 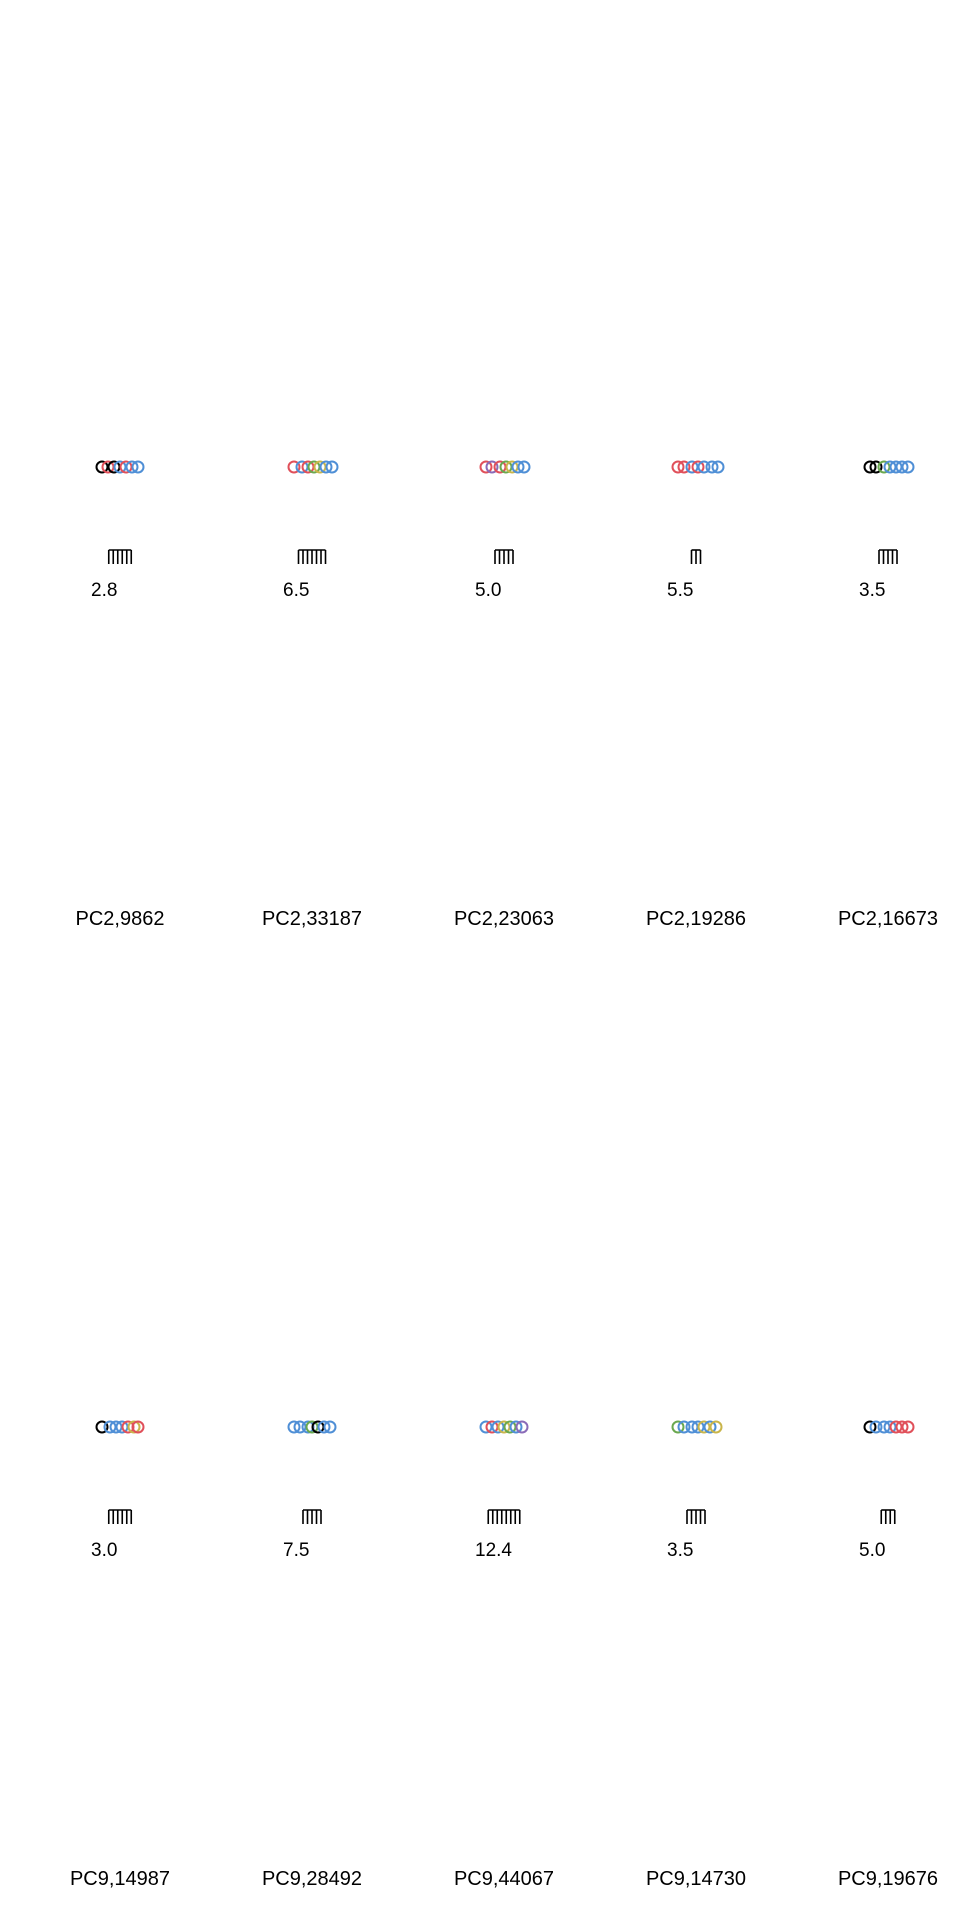 I want to click on chart-panel: 3.5 PC9,14730, so click(x=672, y=1440).